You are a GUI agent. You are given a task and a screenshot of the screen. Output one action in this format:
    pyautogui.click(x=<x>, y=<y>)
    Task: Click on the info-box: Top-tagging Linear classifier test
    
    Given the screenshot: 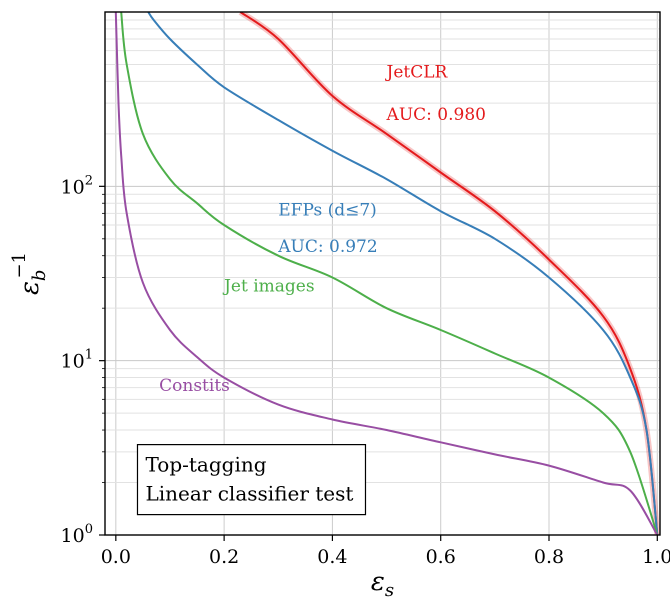 What is the action you would take?
    pyautogui.click(x=251, y=480)
    